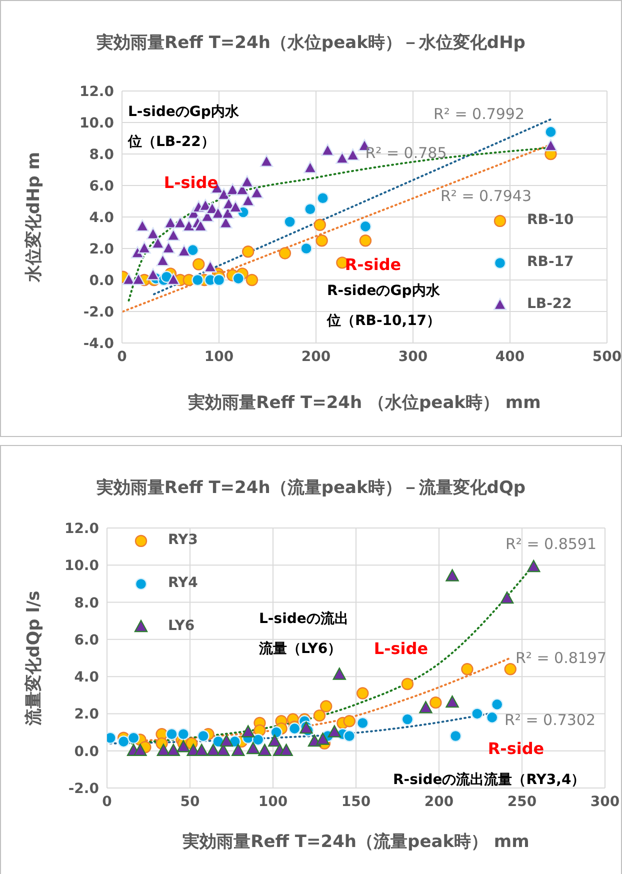  What do you see at coordinates (183, 127) in the screenshot?
I see `annotation: L-sideのGp内水位（LB-22）` at bounding box center [183, 127].